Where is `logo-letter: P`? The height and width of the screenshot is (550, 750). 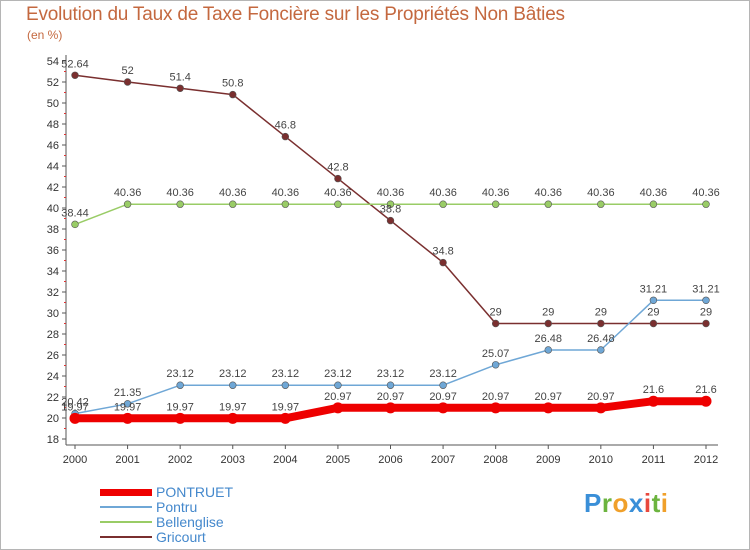
logo-letter: P is located at coordinates (593, 503).